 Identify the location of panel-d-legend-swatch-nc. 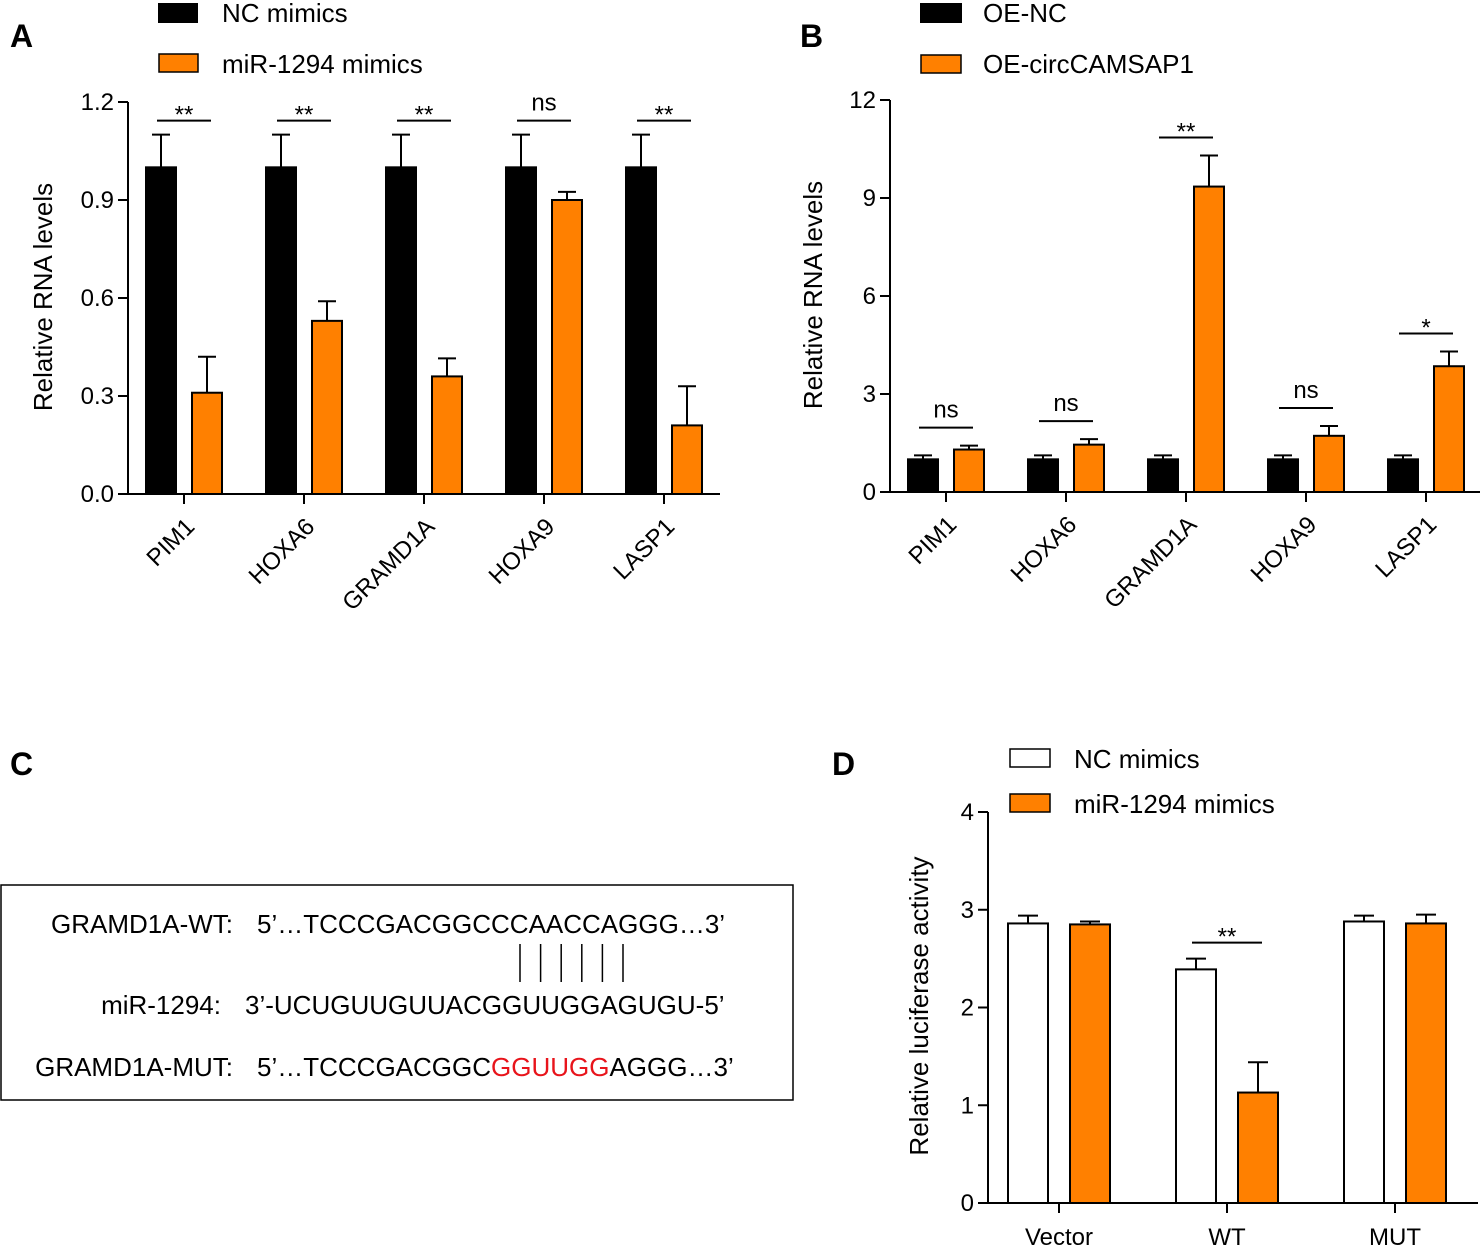
(1030, 758).